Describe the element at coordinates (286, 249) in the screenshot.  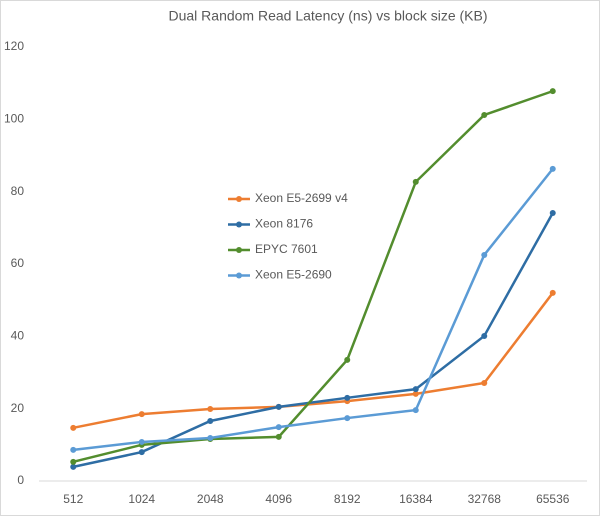
I see `legend-label: EPYC 7601` at that location.